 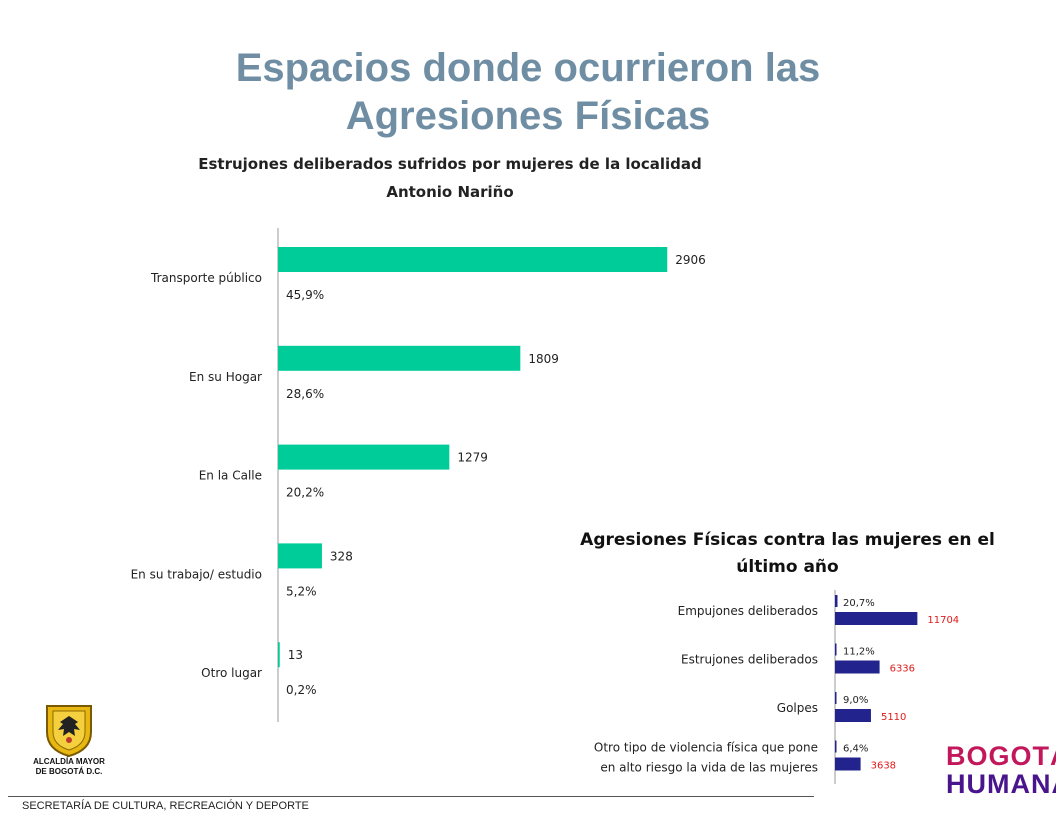 What do you see at coordinates (305, 295) in the screenshot?
I see `chart1-percent-label: 45,9%` at bounding box center [305, 295].